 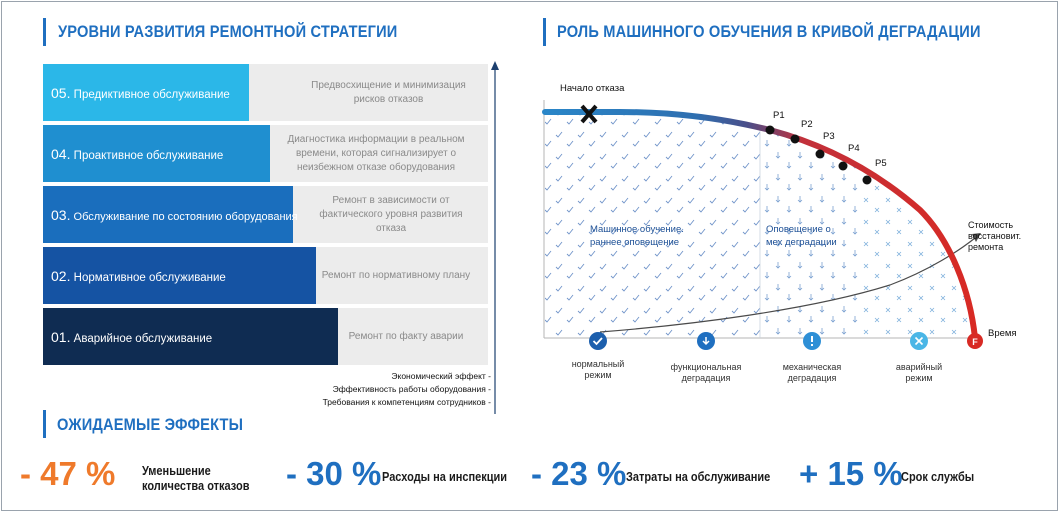 I want to click on level-label: Обслуживание по состоянию оборудования, so click(x=185, y=216).